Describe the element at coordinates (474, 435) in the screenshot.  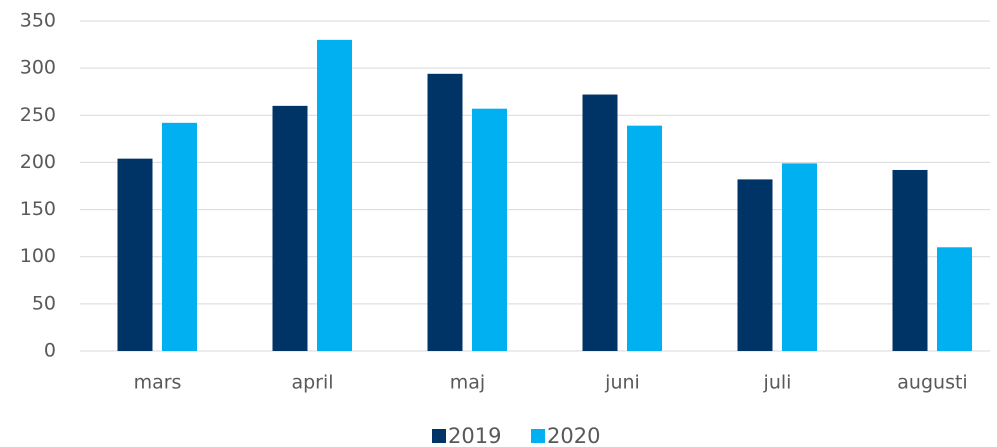
I see `legend-label: 2019` at that location.